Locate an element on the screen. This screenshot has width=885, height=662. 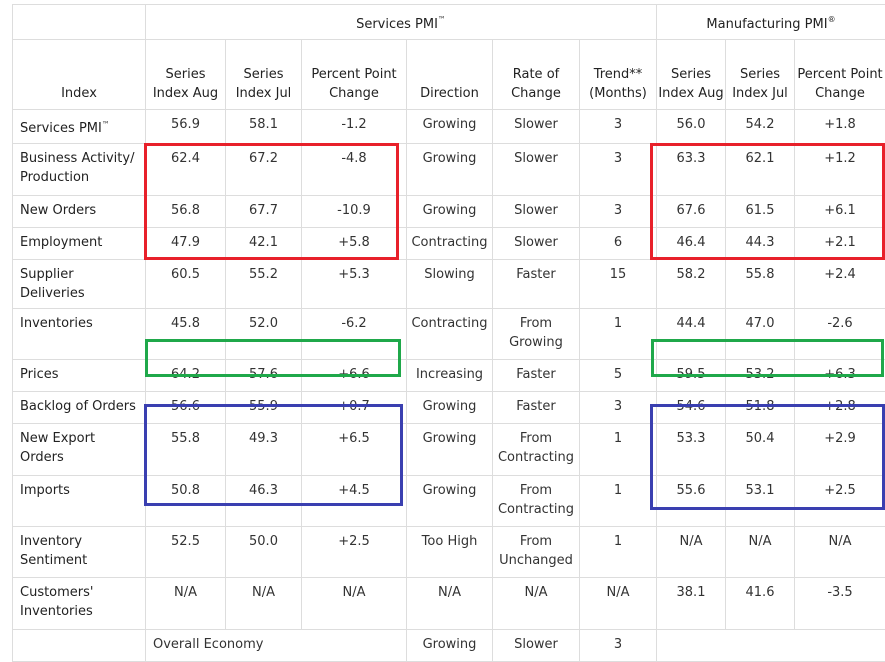
overall-blank is located at coordinates (79, 646).